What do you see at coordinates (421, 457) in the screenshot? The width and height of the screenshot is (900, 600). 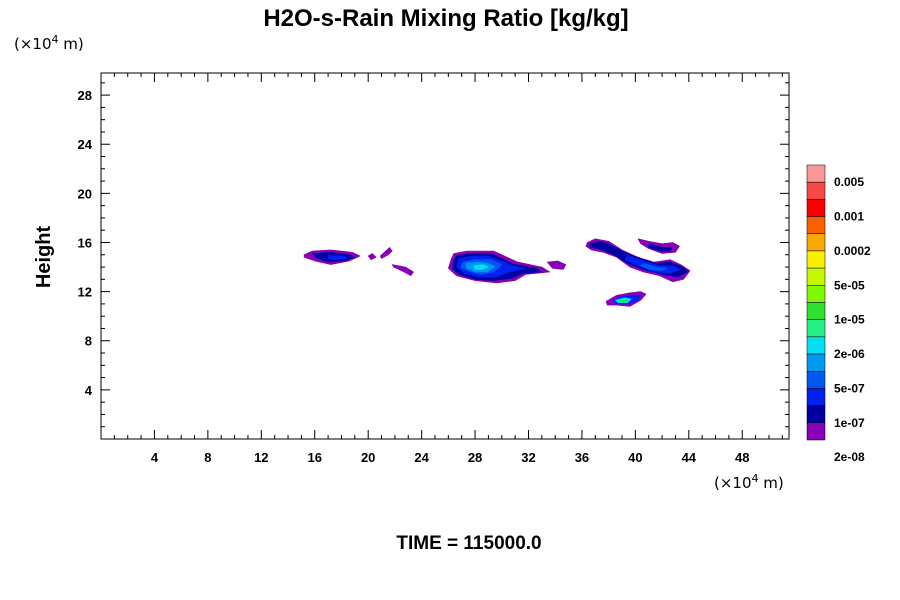 I see `x-tick-label: 24` at bounding box center [421, 457].